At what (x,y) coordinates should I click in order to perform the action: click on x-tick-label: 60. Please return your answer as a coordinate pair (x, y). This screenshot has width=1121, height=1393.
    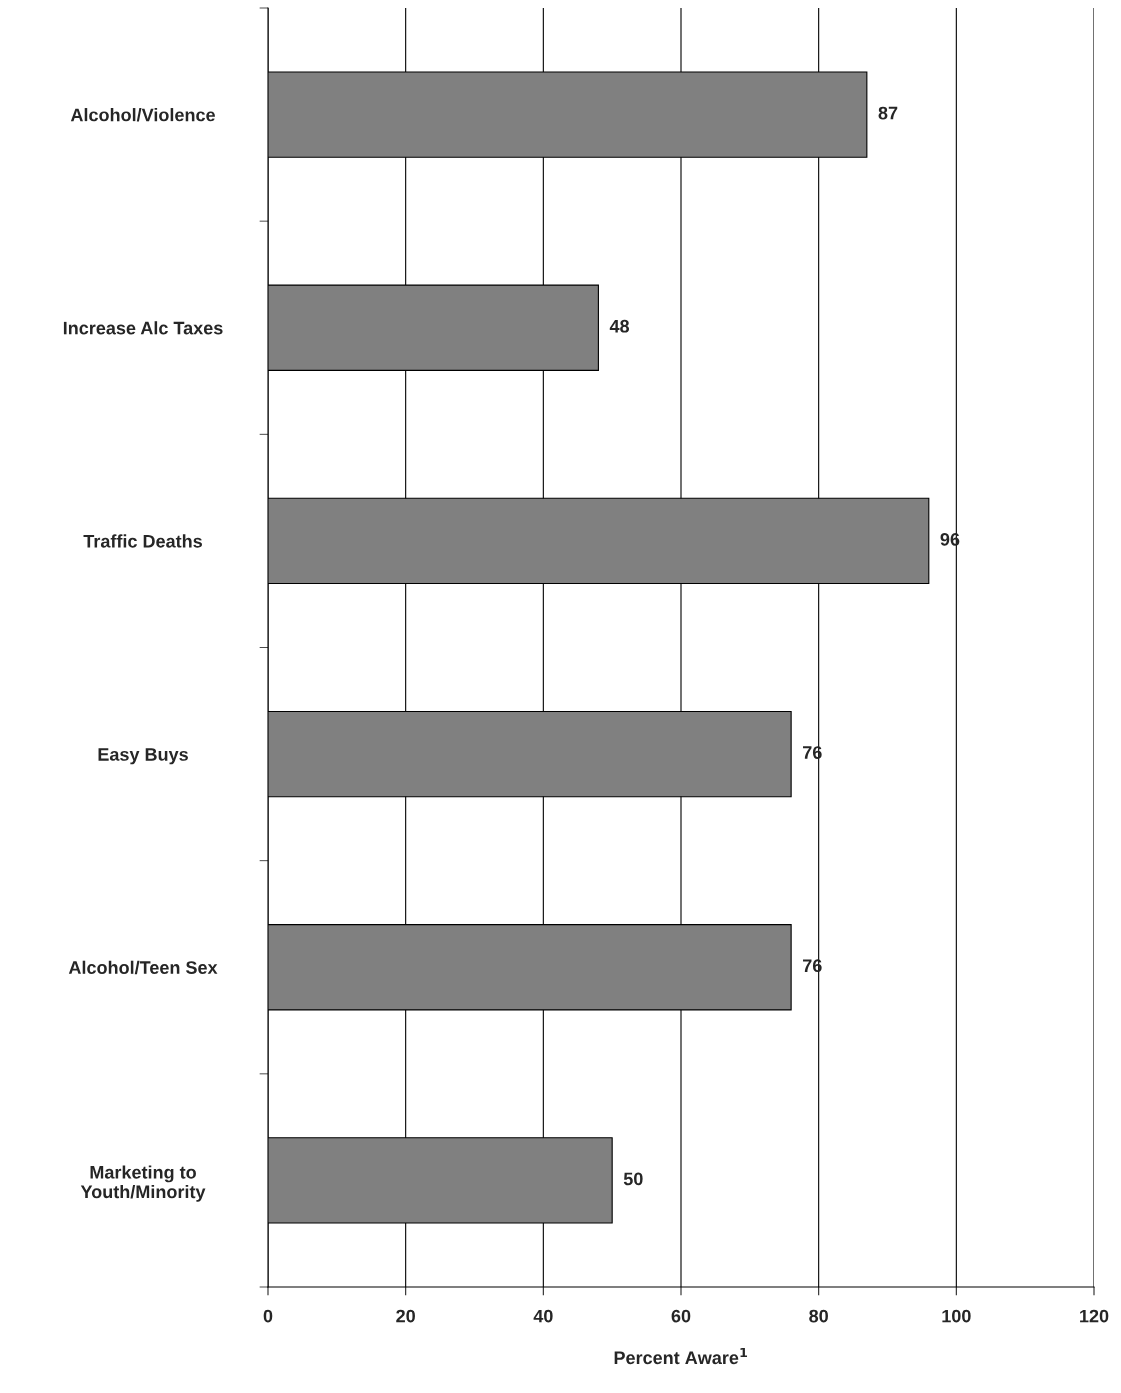
    Looking at the image, I should click on (681, 1316).